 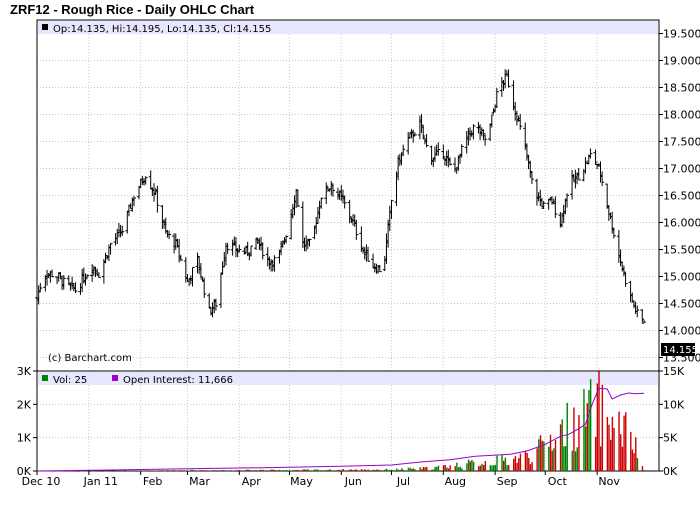 What do you see at coordinates (681, 34) in the screenshot?
I see `price-tick-label: 19.500` at bounding box center [681, 34].